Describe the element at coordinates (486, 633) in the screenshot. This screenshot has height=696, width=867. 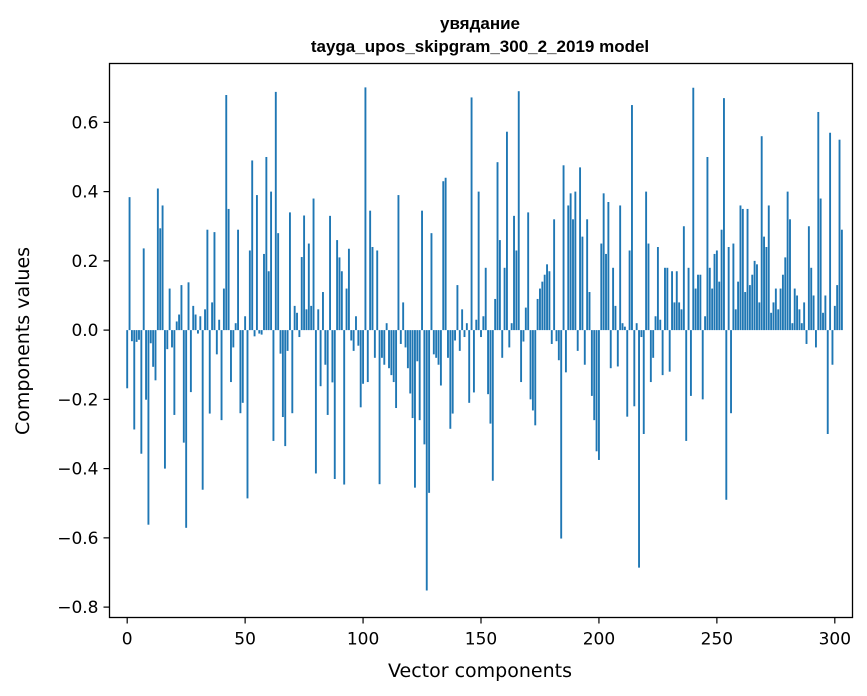
I see `x-axis: 0 50 100 150 200 250 300` at that location.